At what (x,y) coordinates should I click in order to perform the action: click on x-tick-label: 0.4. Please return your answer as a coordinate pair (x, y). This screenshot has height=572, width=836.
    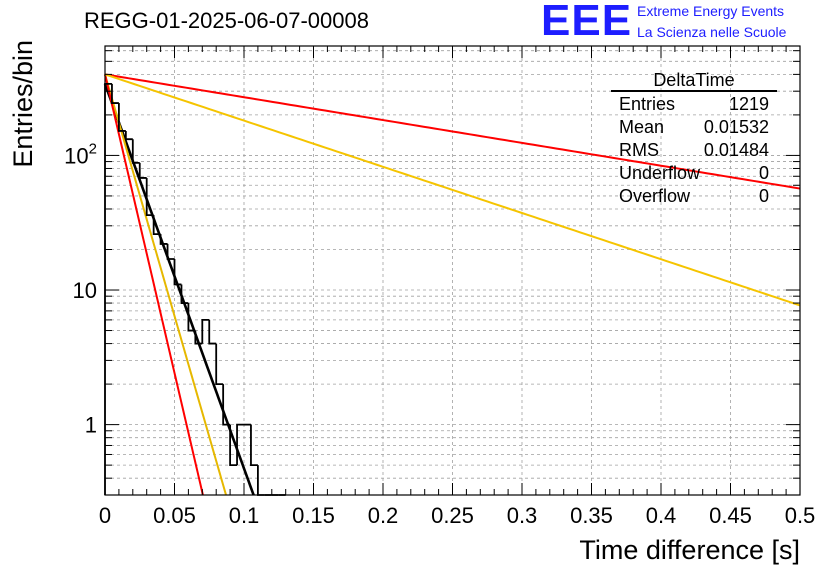
    Looking at the image, I should click on (661, 515).